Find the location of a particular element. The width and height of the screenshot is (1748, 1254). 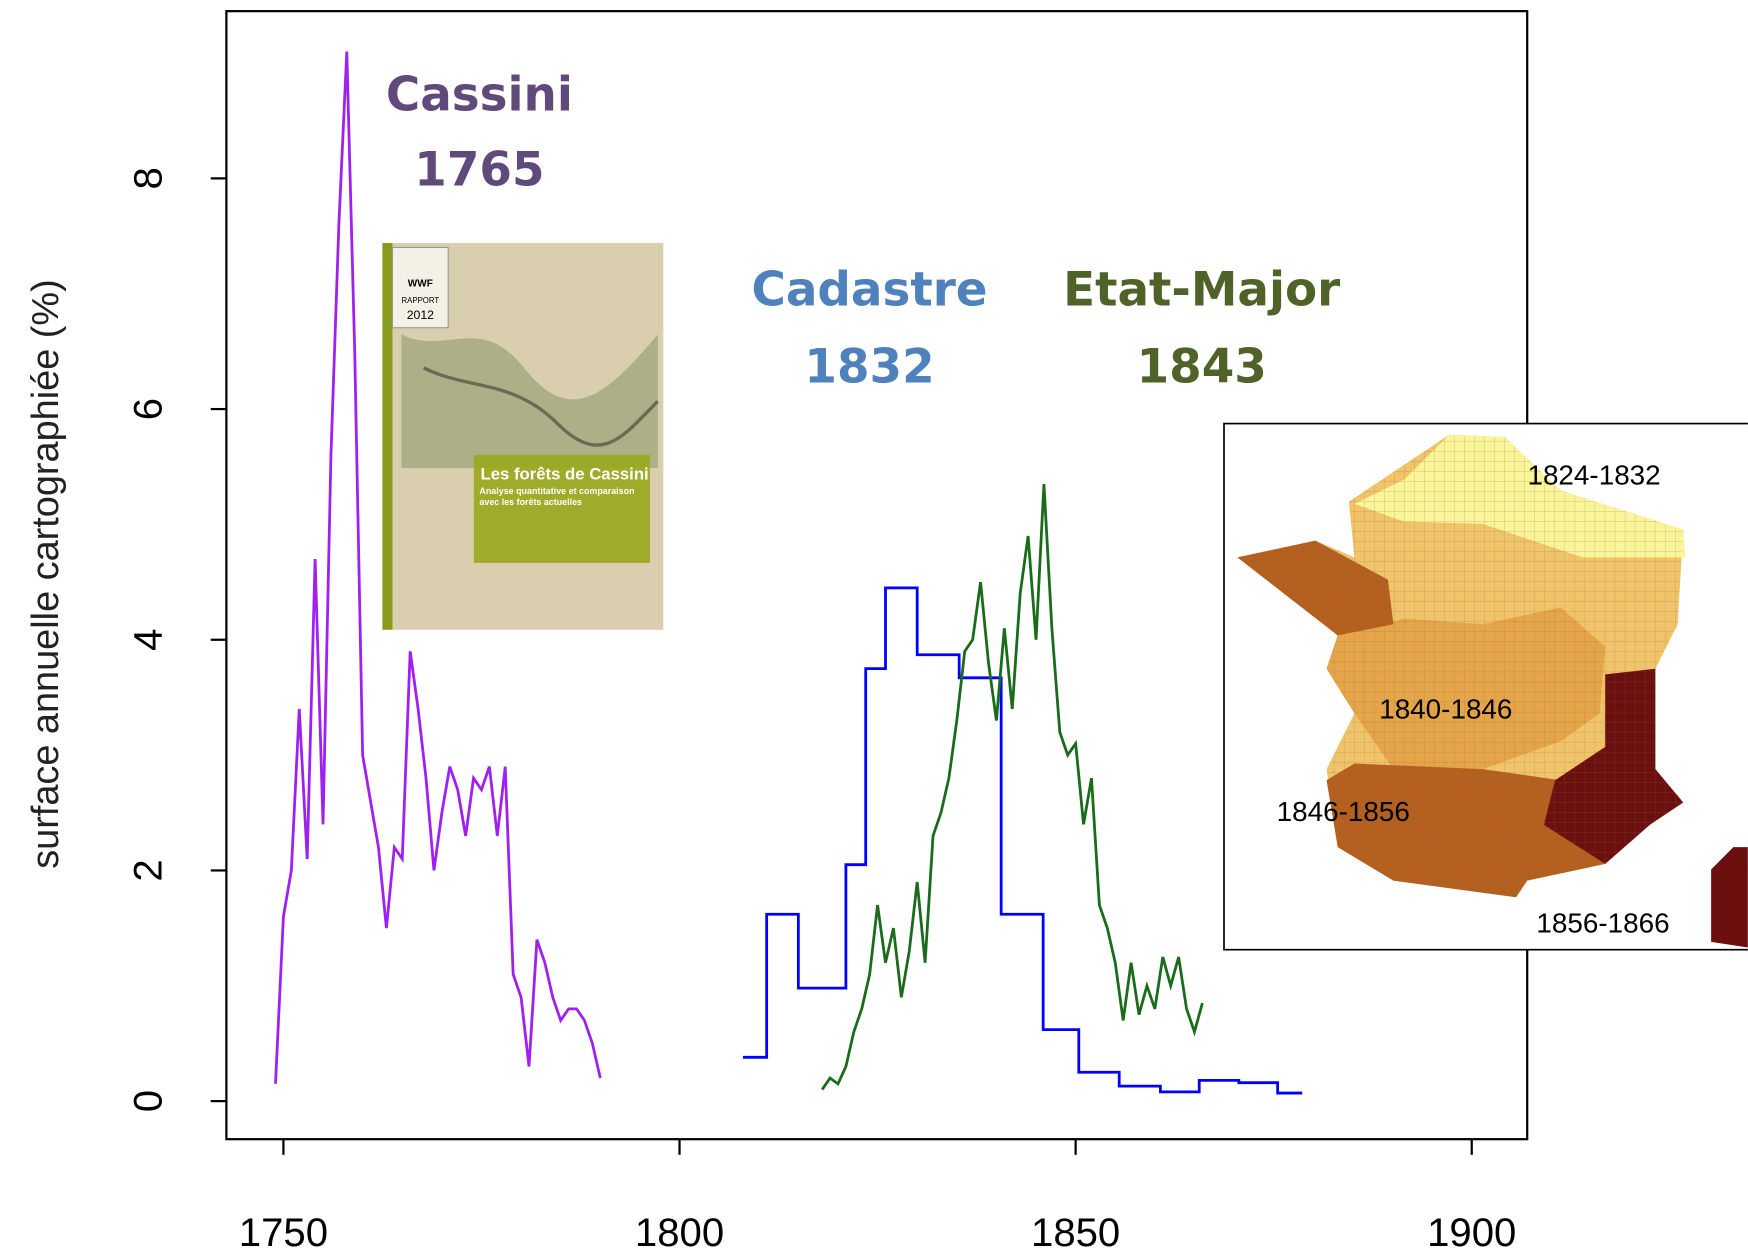

map-label: 1840-1846 is located at coordinates (1445, 709).